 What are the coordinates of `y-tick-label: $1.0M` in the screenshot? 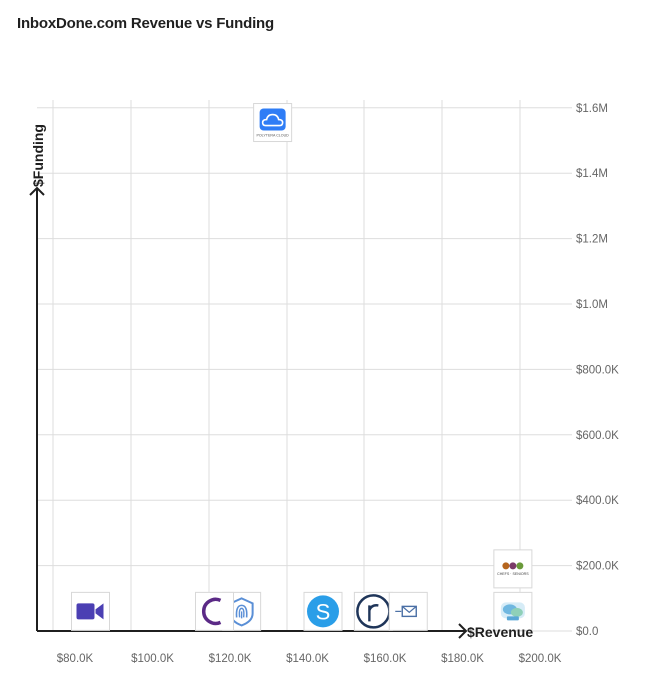 It's located at (592, 305).